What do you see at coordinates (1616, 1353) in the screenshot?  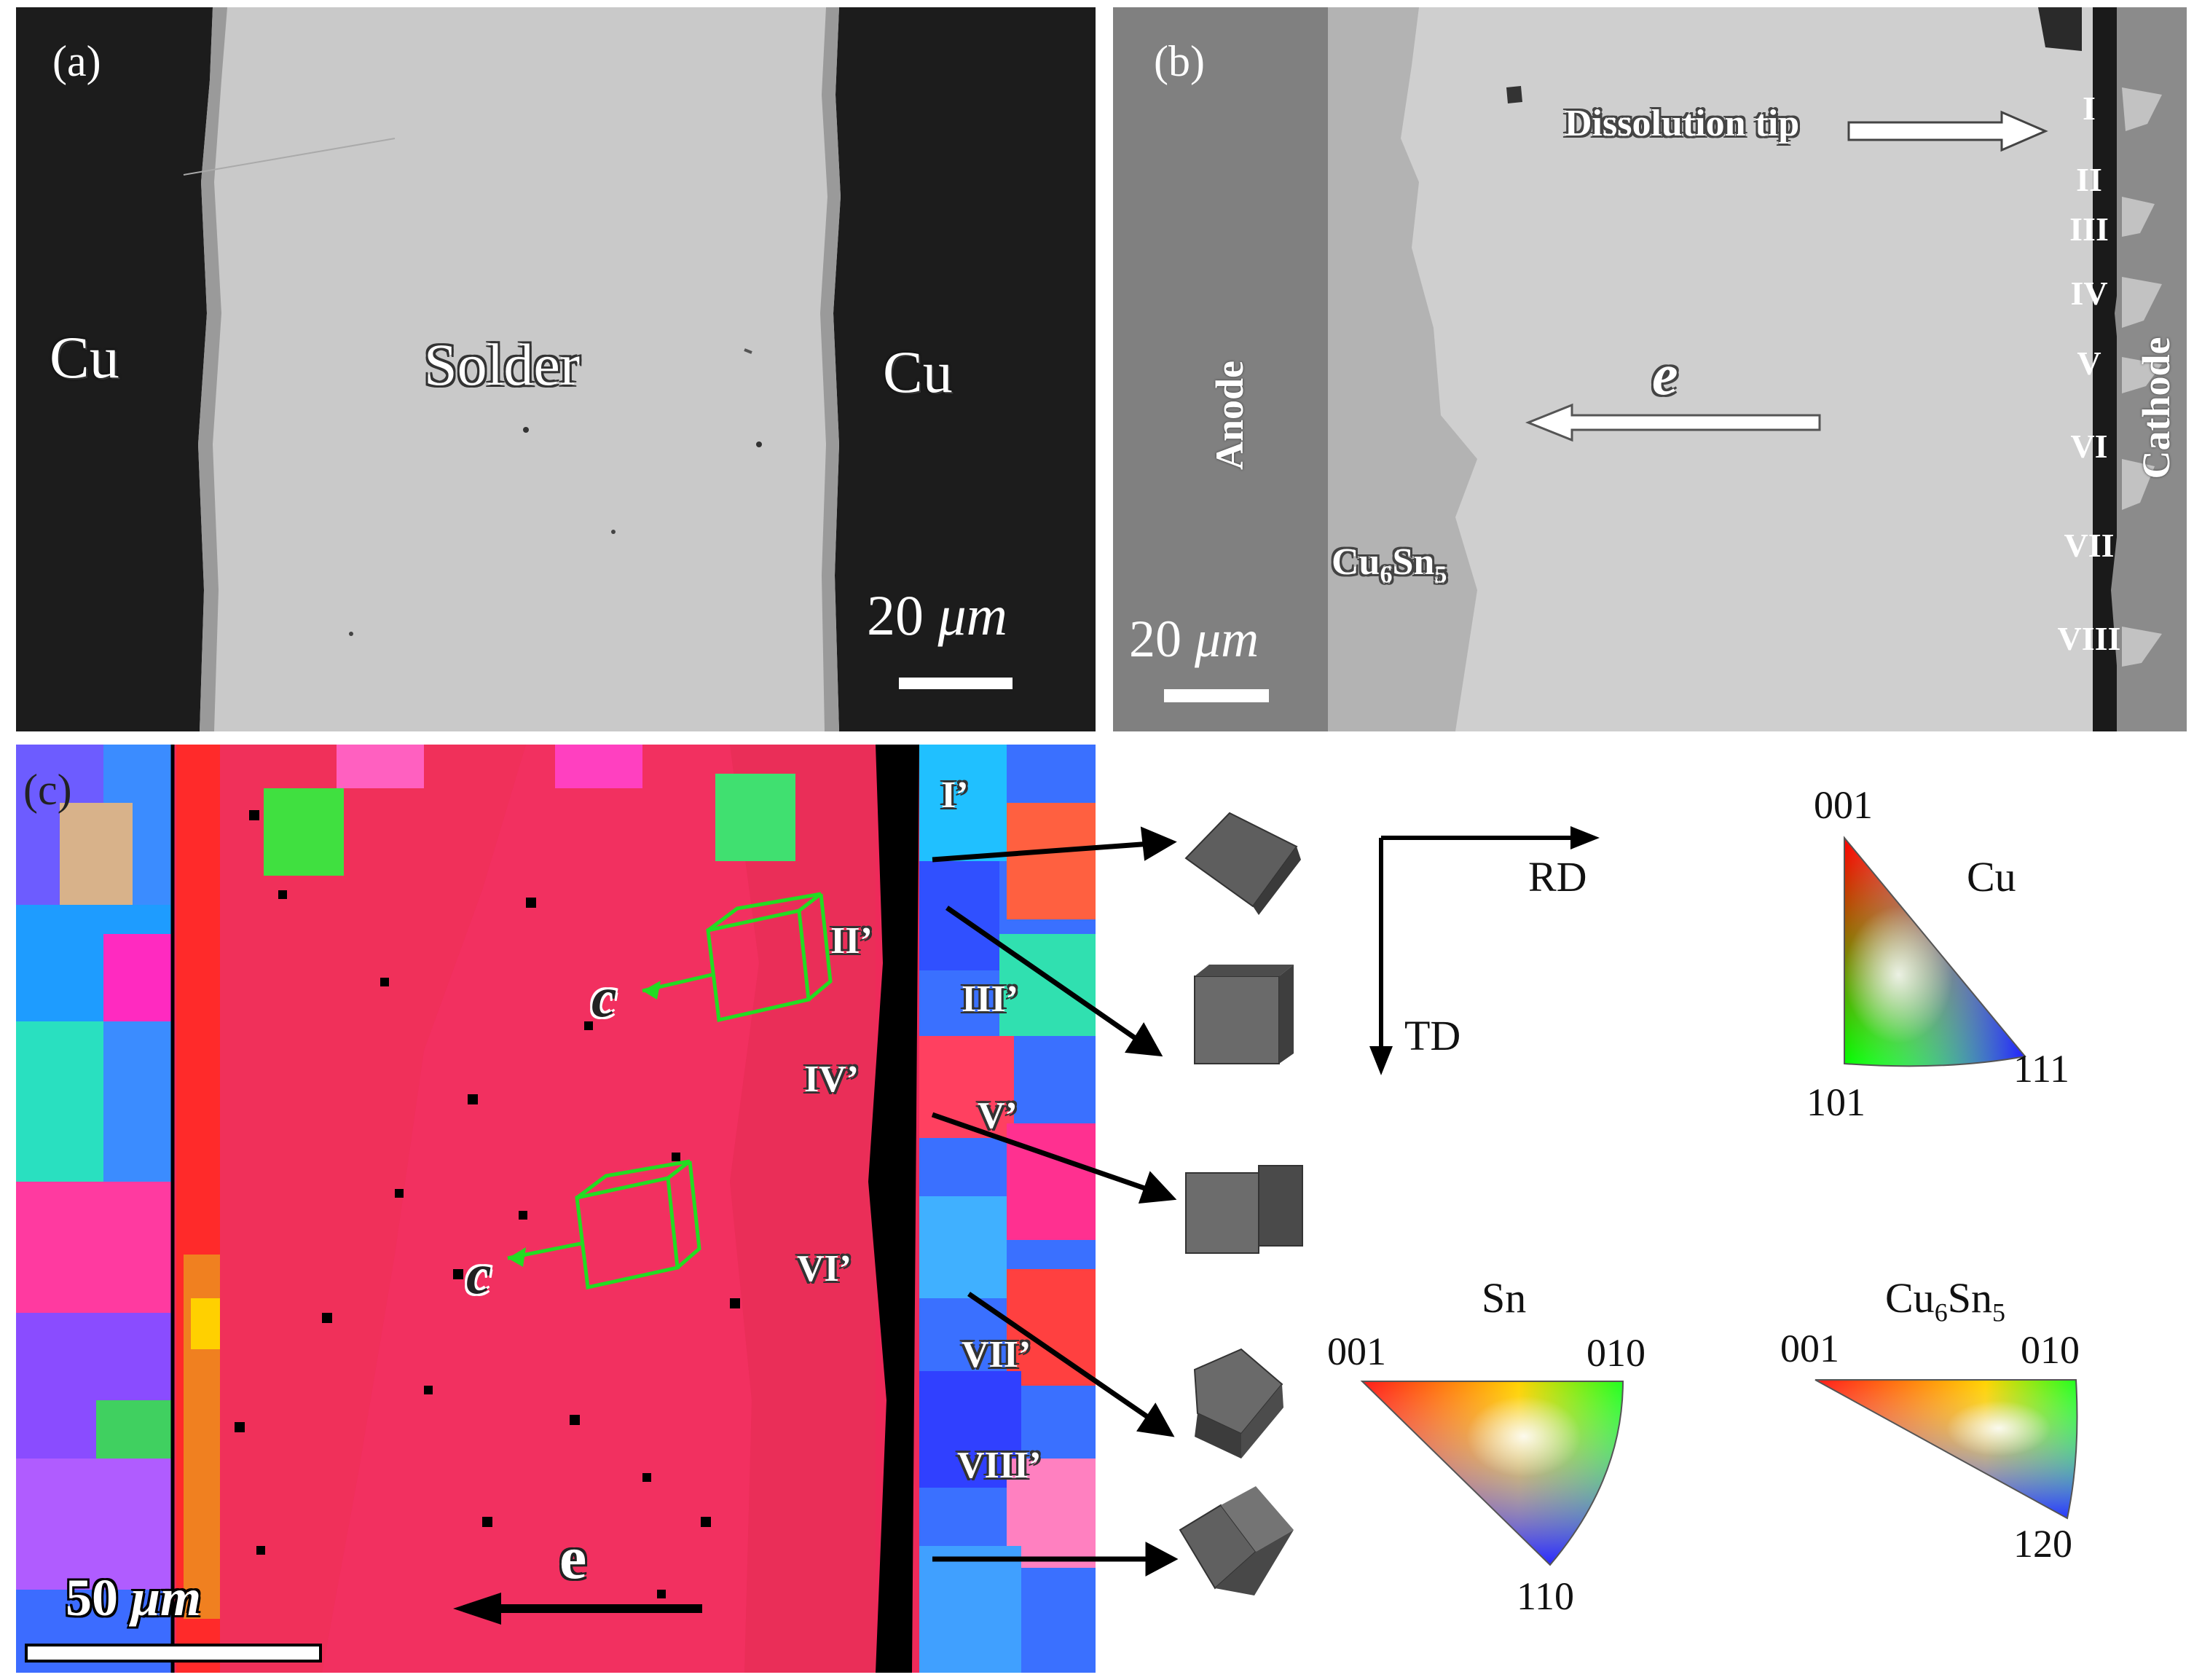 I see `ipf-sn-right: 010` at bounding box center [1616, 1353].